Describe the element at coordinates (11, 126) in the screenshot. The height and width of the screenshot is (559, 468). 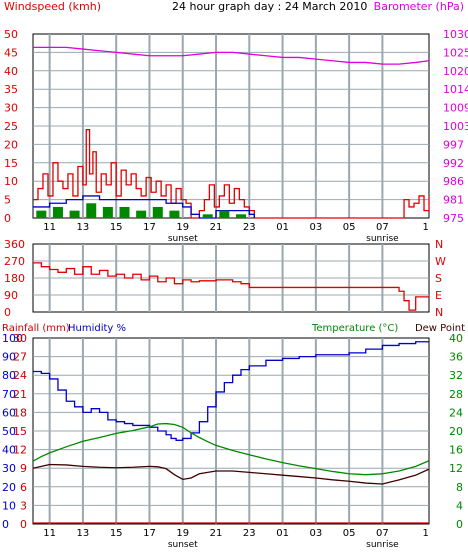
I see `windspeed-tick-label: 25` at that location.